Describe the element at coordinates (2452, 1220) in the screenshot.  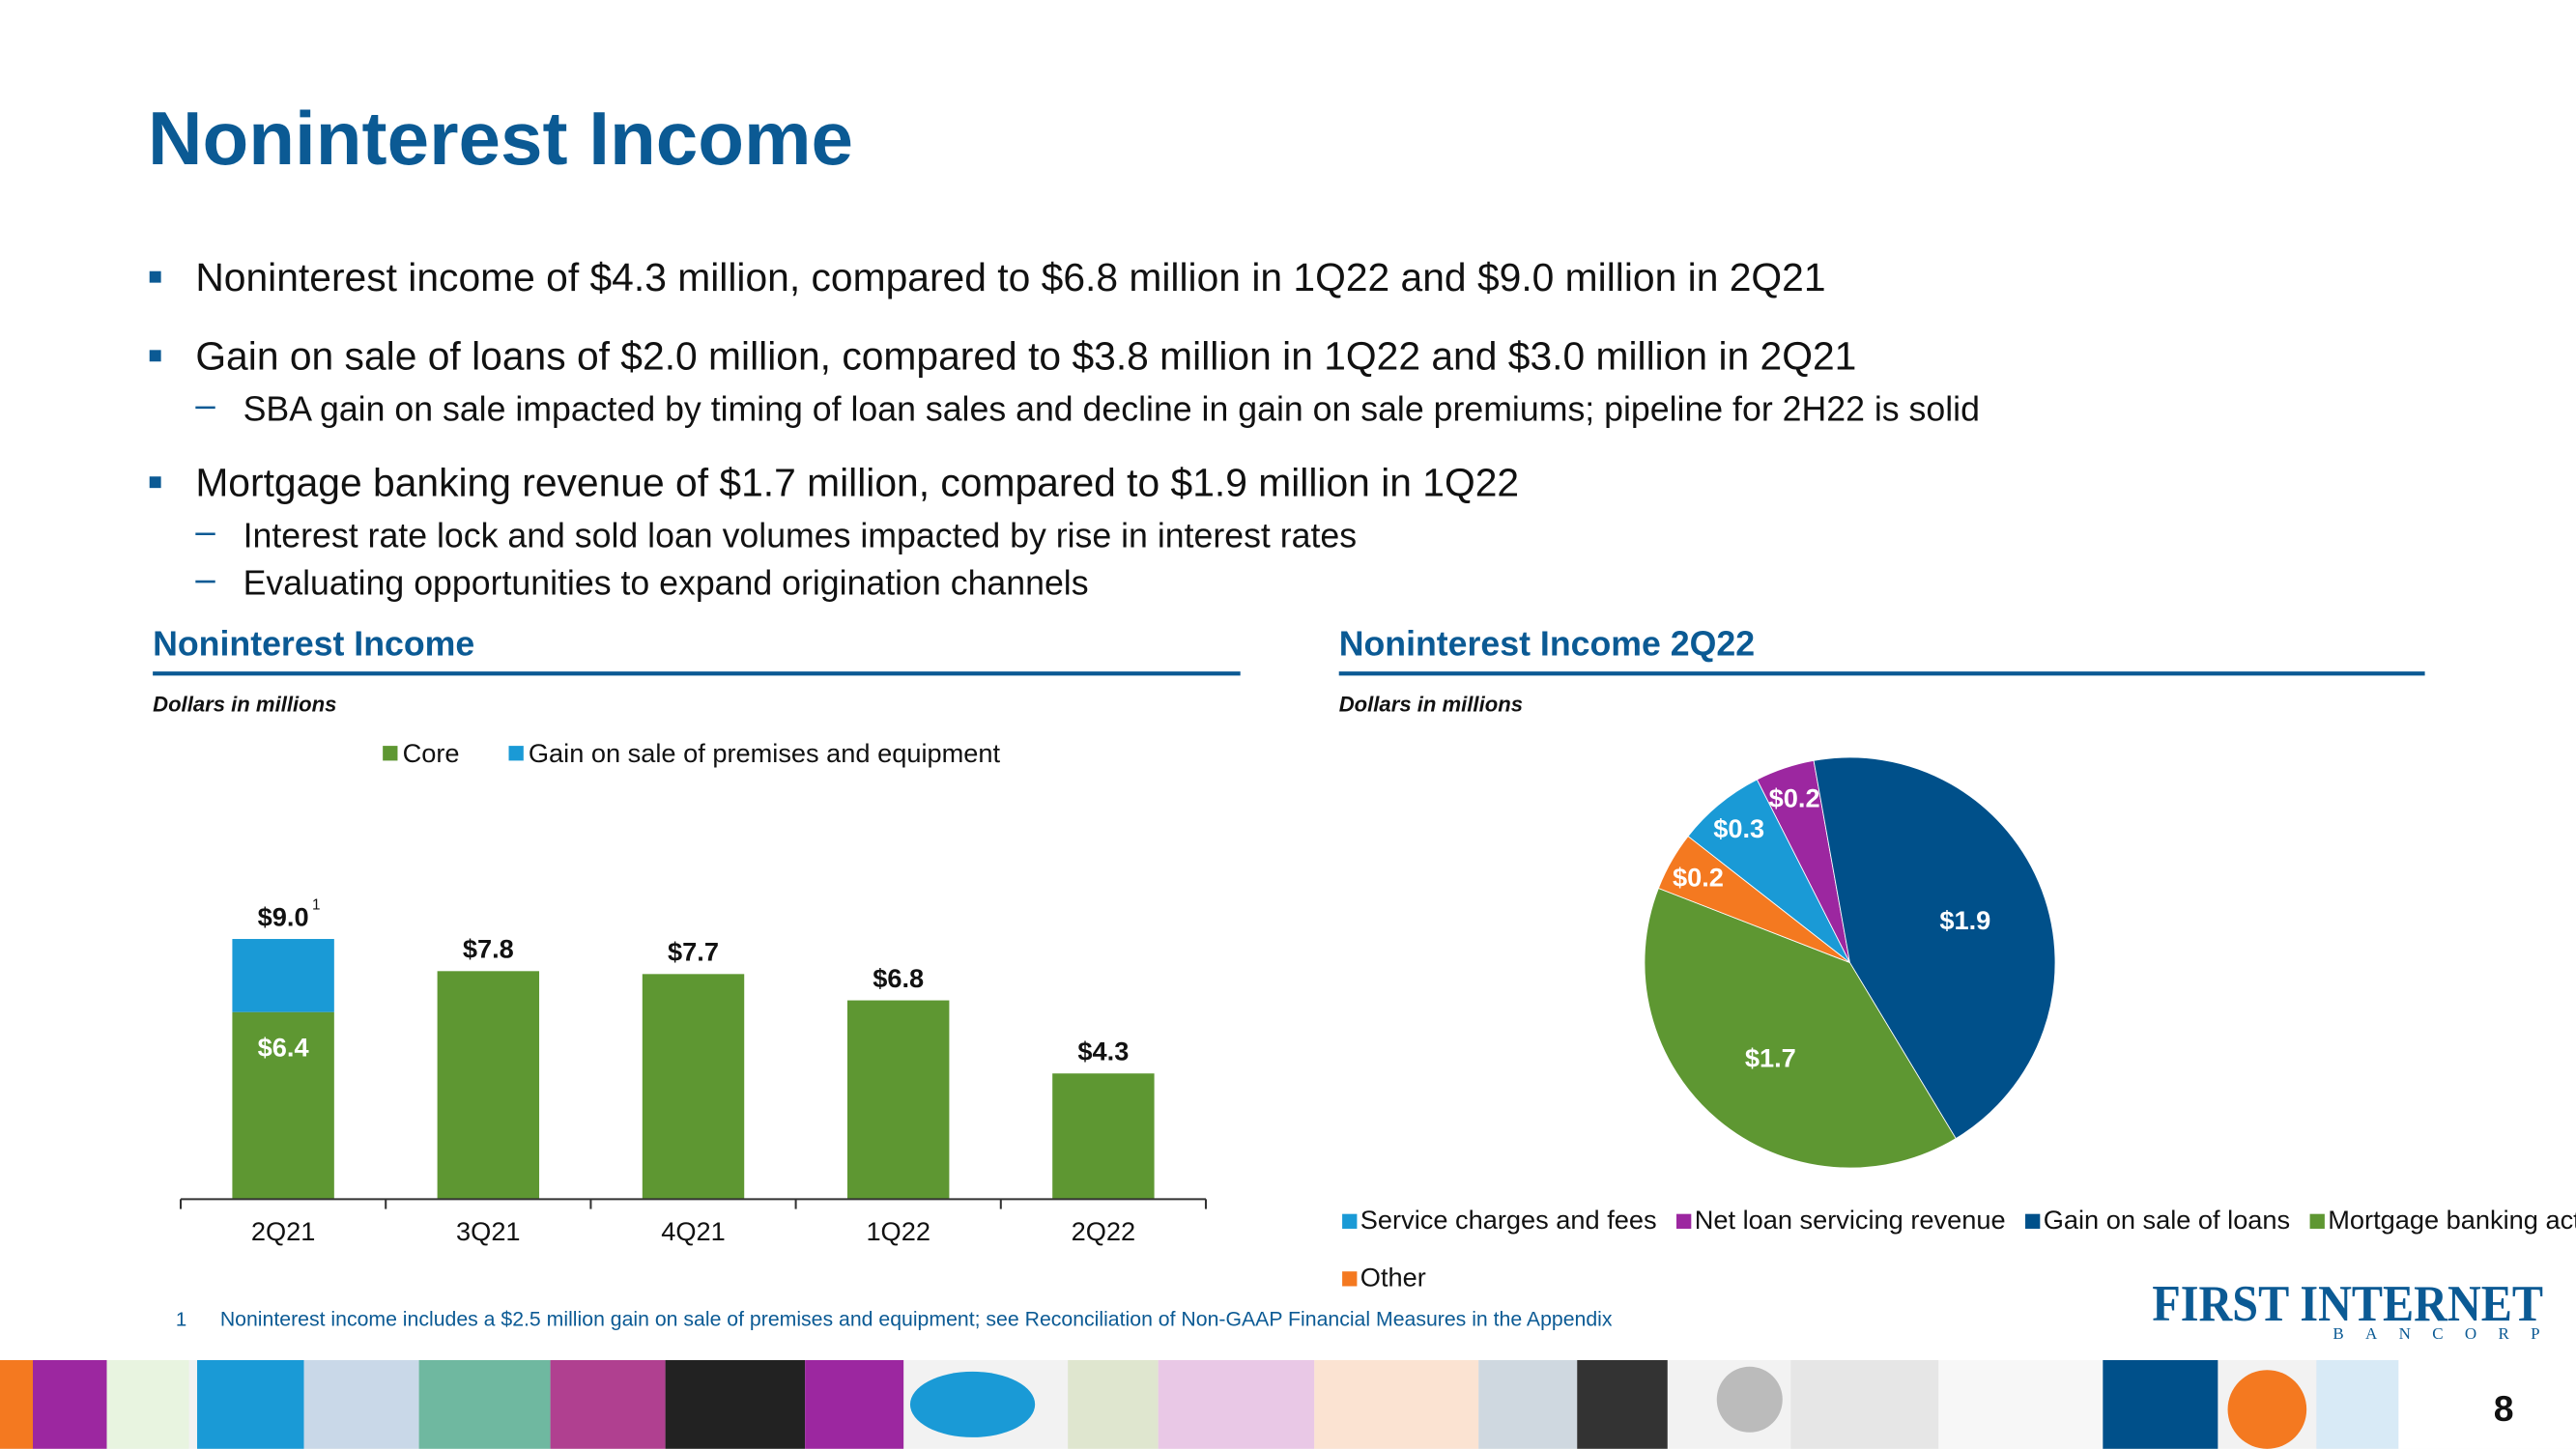
I see `legend-label: Mortgage banking activities` at that location.